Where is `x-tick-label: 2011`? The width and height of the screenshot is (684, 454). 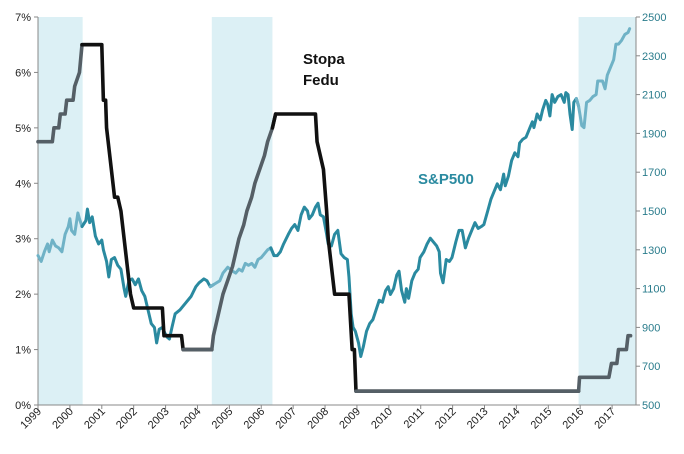
x-tick-label: 2011 is located at coordinates (414, 418).